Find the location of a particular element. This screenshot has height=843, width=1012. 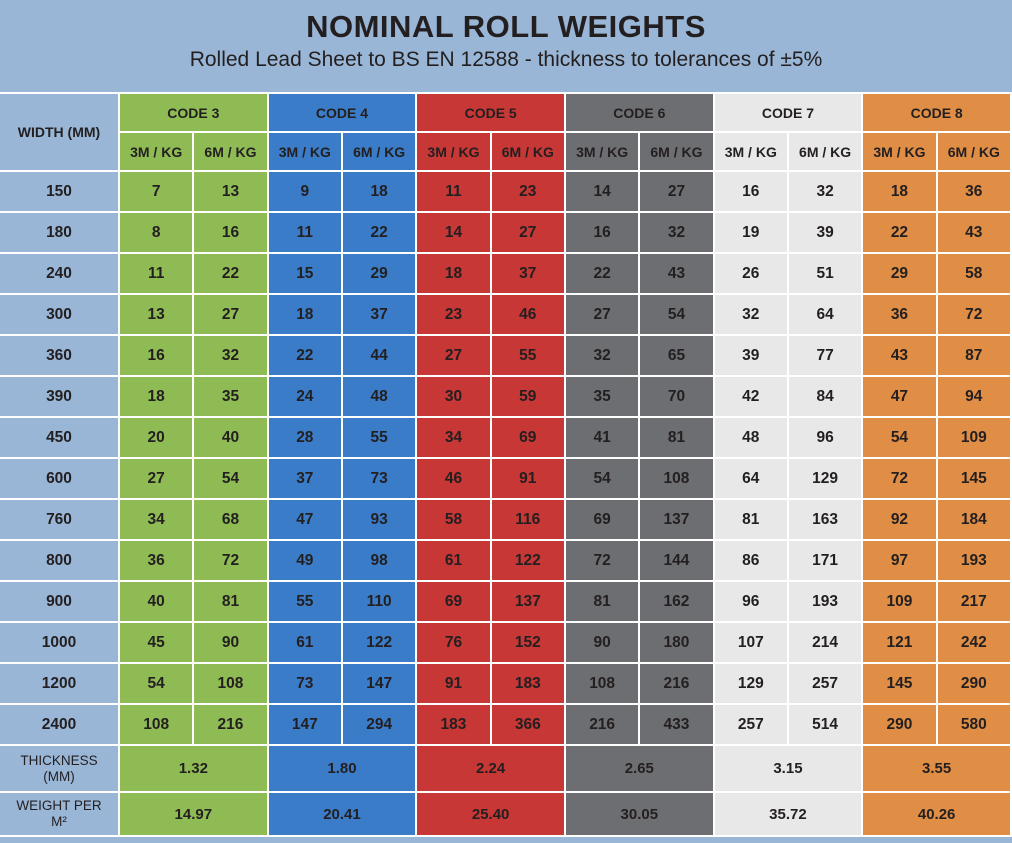

weight-per-m2-row-value: 30.05 is located at coordinates (639, 814).